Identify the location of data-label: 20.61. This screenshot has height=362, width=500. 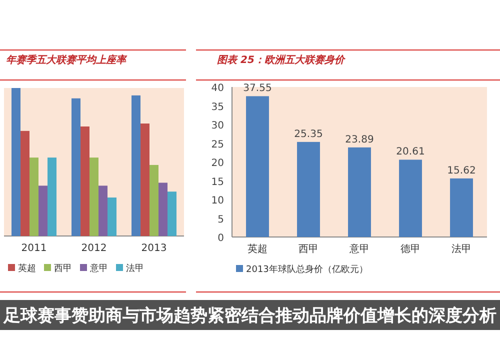
(410, 152).